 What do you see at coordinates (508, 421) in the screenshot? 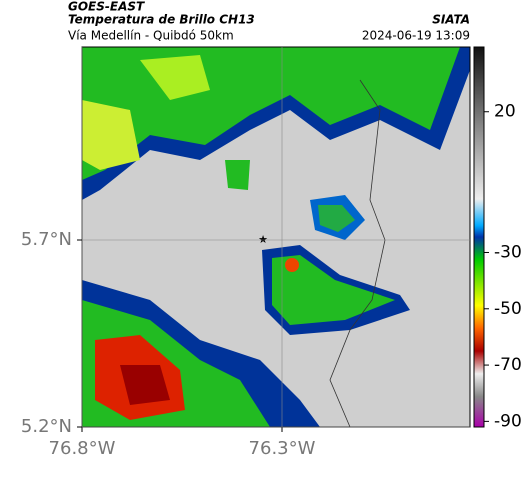
I see `colorbar-label: -90` at bounding box center [508, 421].